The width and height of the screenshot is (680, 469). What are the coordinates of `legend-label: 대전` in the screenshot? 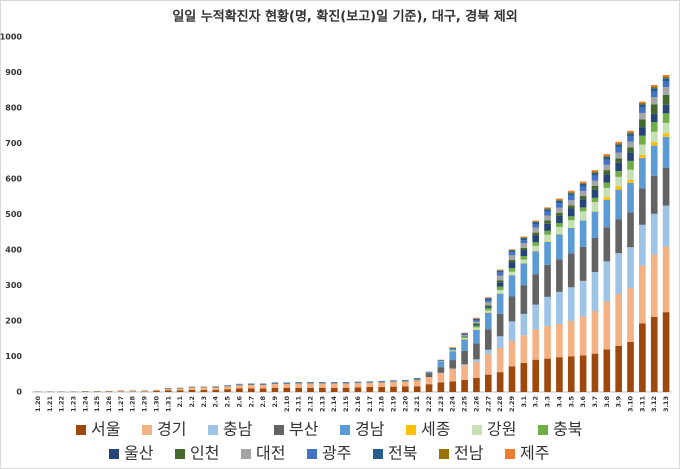 It's located at (270, 453).